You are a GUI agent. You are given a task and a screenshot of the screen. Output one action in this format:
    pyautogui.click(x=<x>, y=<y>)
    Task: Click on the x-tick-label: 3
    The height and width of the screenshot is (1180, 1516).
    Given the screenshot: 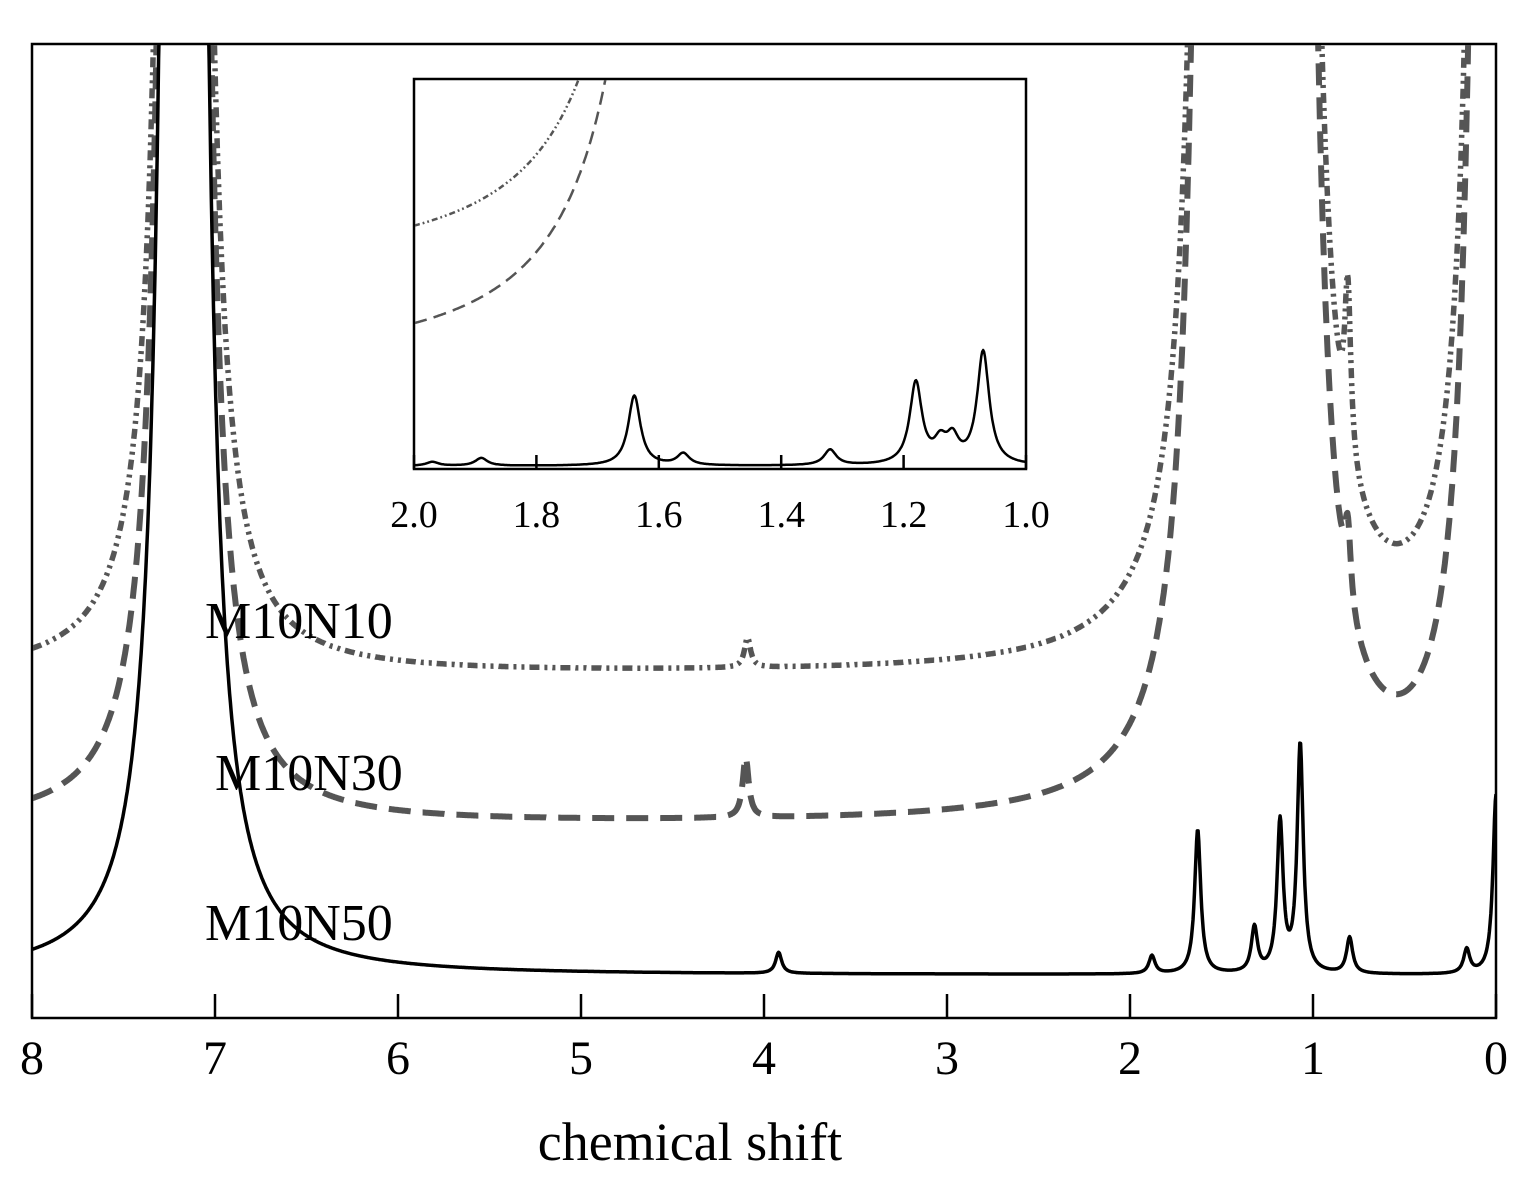 What is the action you would take?
    pyautogui.click(x=947, y=1058)
    